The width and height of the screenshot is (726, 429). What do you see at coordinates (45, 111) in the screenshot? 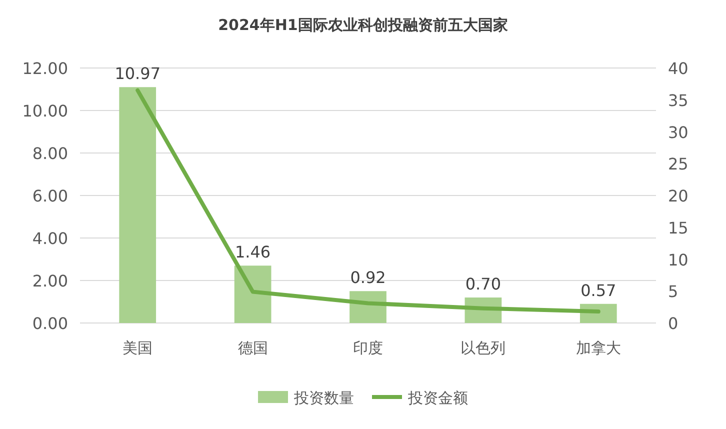
I see `y-tick-label: 10.00` at bounding box center [45, 111].